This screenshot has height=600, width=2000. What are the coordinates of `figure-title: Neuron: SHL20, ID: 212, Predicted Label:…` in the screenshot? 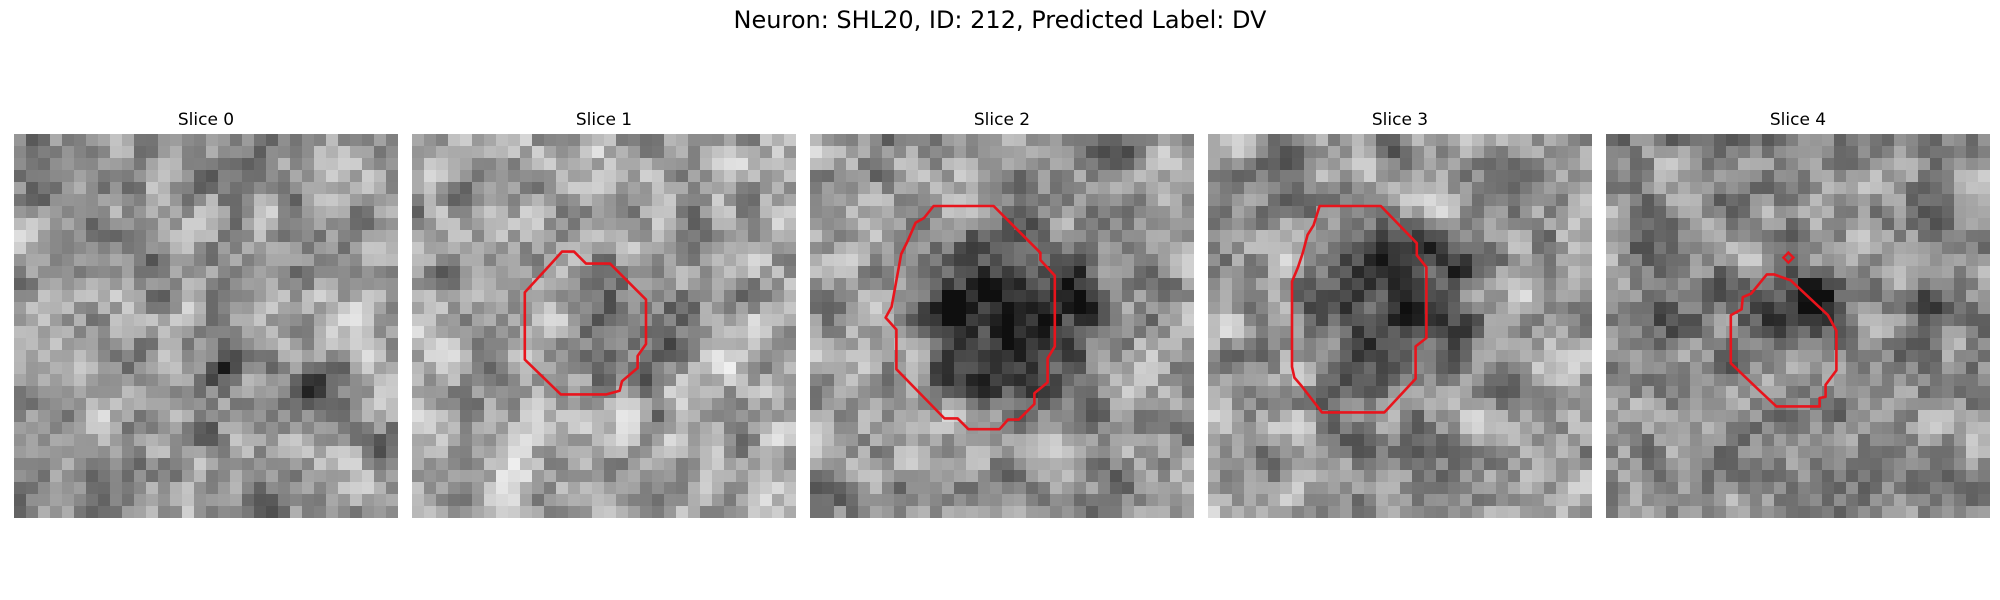 It's located at (1000, 20).